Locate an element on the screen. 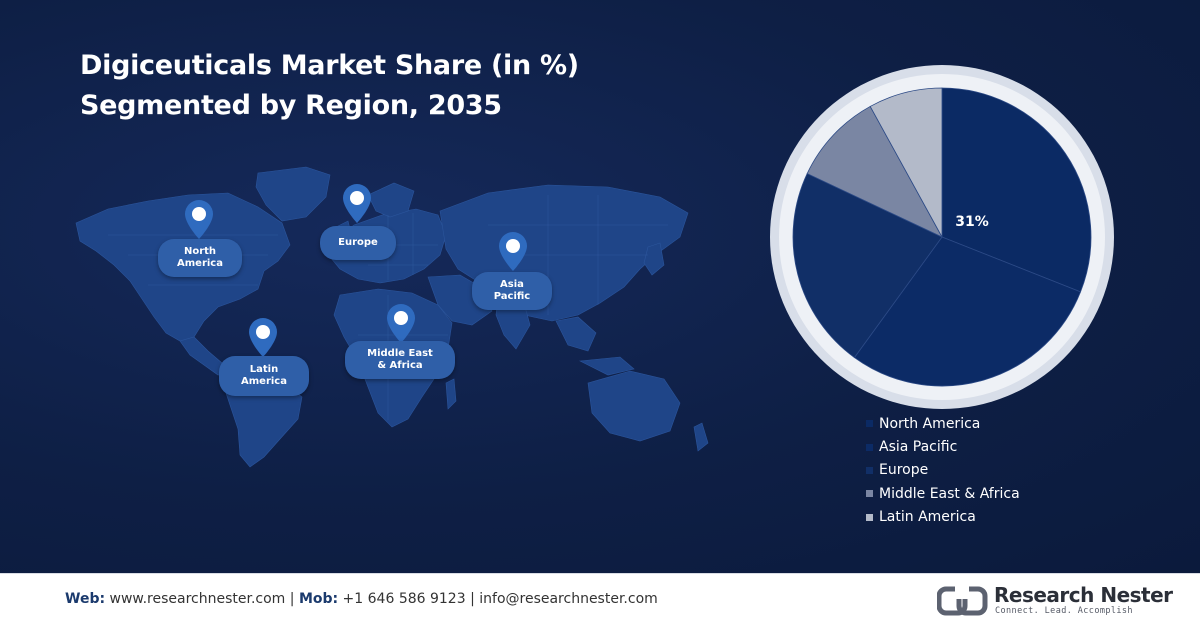  latin-america-pin-icon is located at coordinates (263, 337).